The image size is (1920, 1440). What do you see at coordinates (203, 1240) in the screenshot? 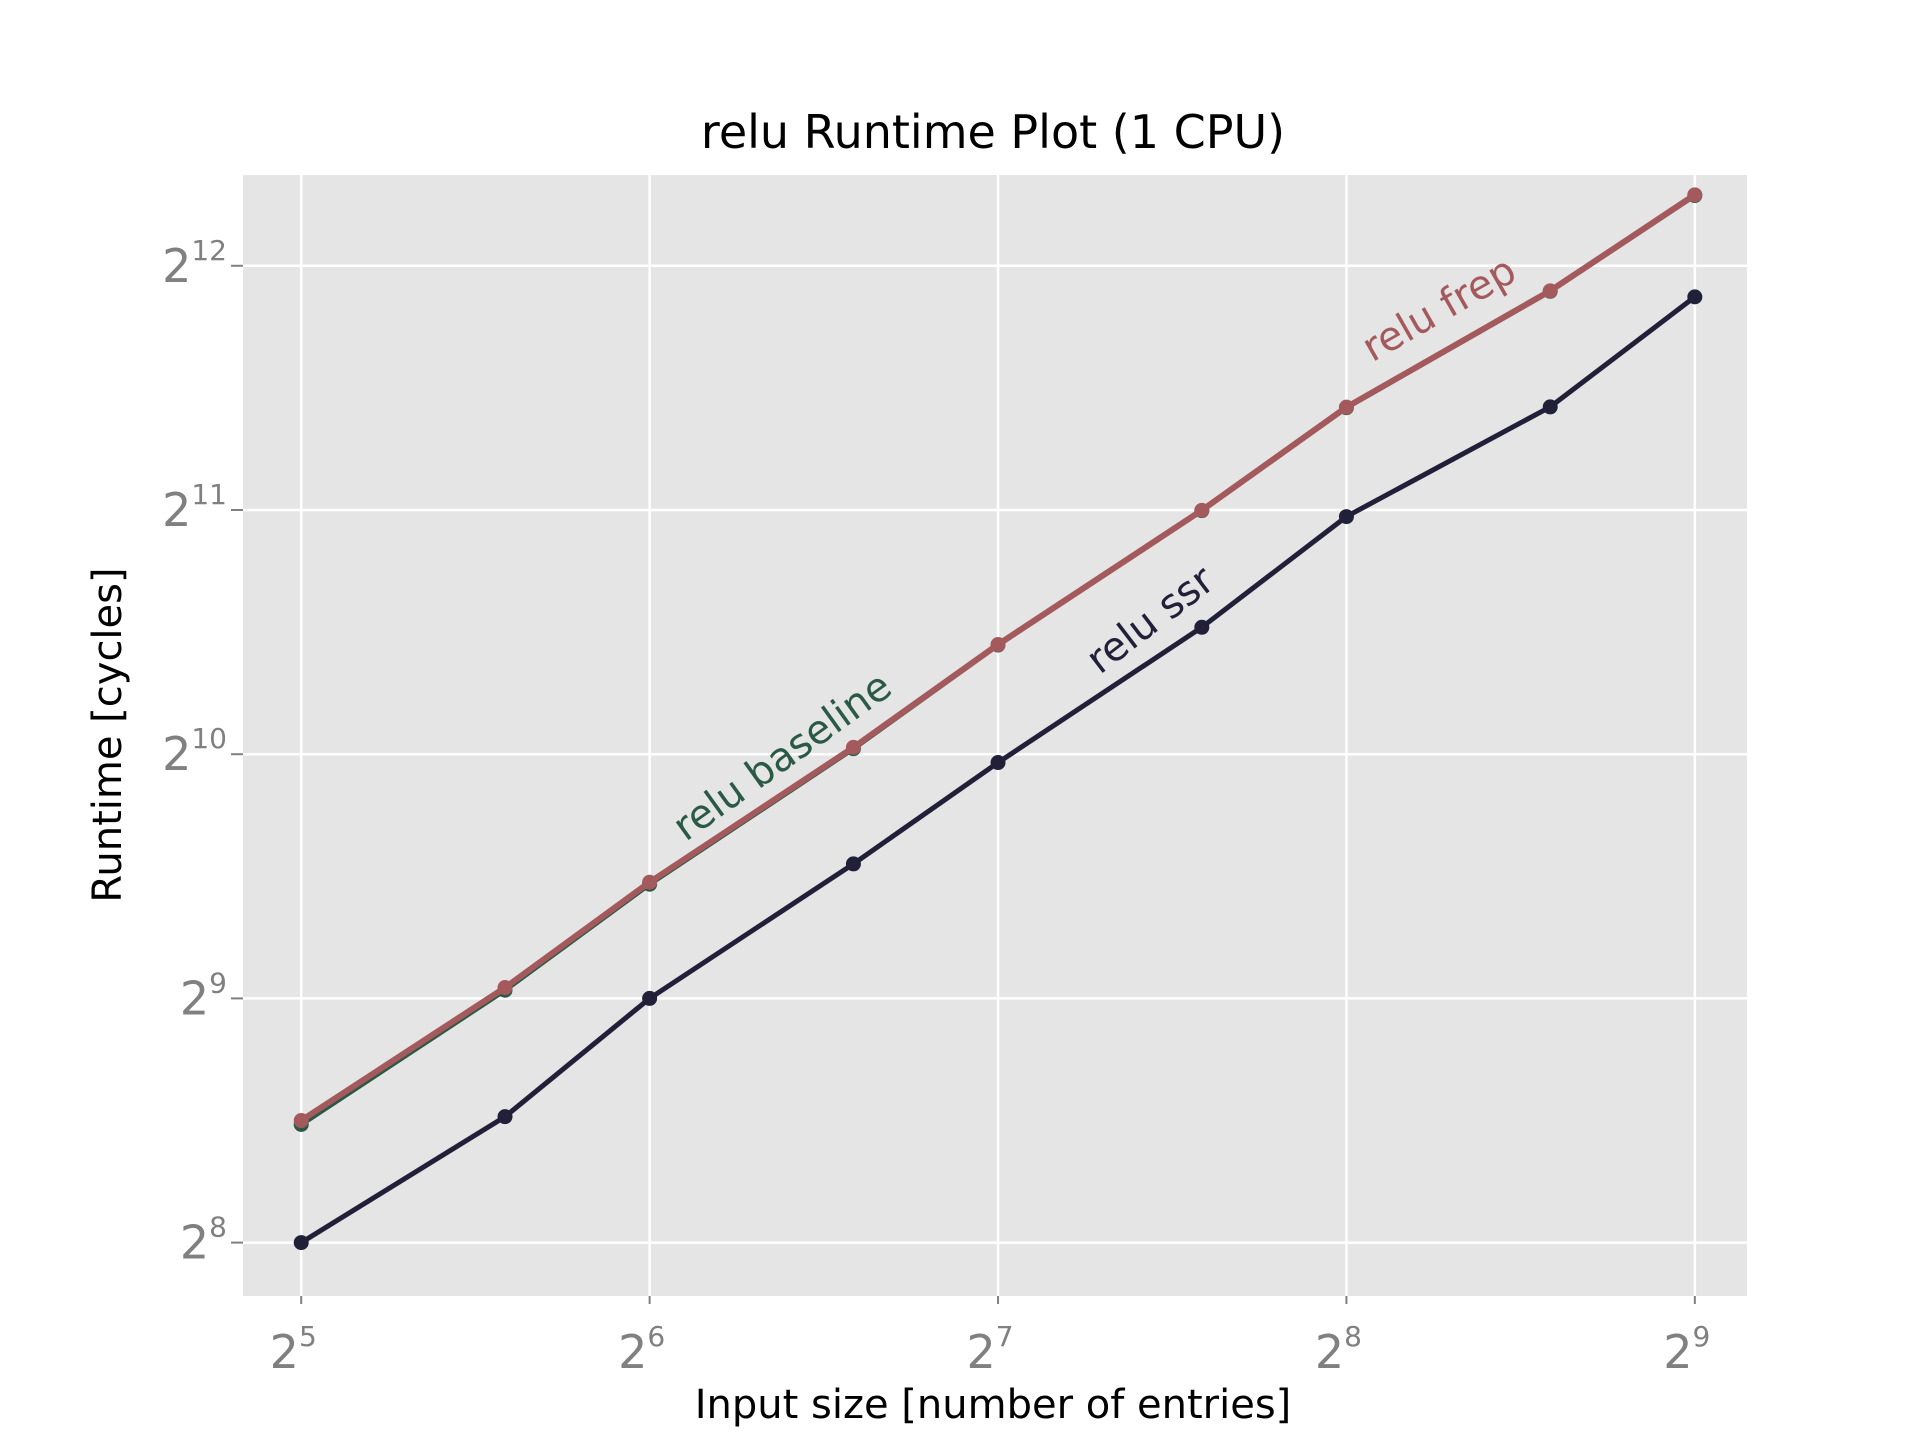
I see `y-tick-label: 28` at bounding box center [203, 1240].